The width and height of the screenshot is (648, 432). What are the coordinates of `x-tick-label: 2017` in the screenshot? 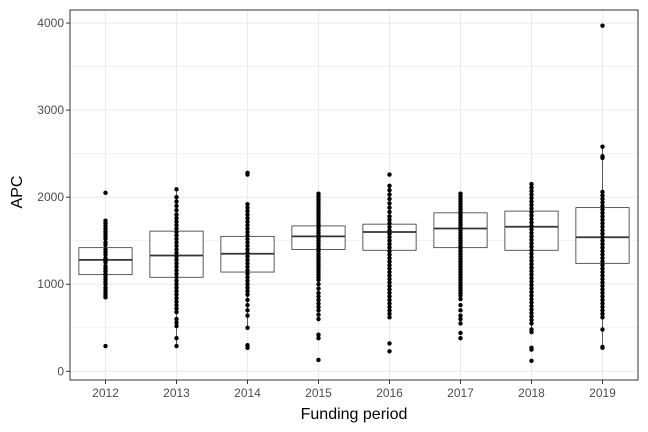 It's located at (460, 393).